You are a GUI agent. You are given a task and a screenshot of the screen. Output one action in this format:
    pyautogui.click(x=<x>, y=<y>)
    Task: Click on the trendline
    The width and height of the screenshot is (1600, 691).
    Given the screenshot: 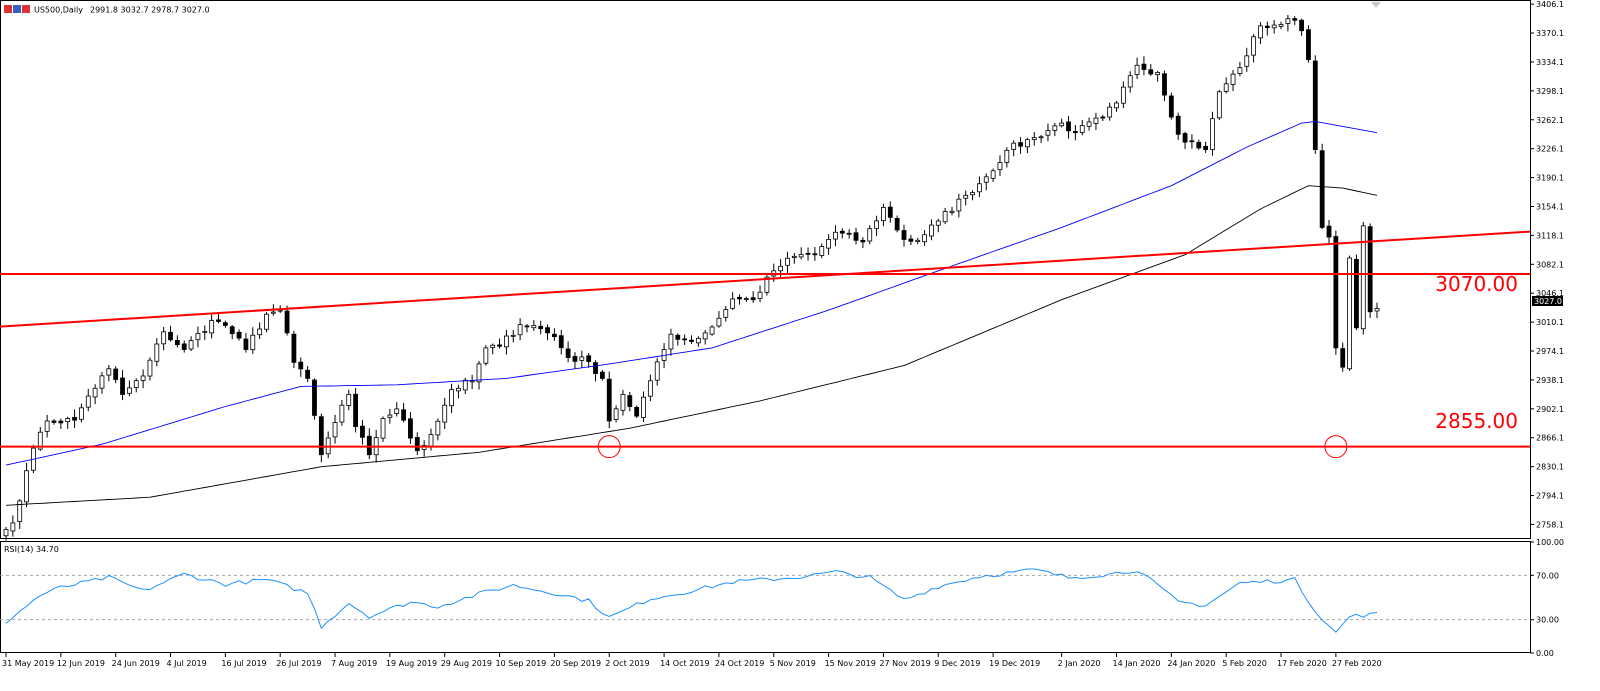 What is the action you would take?
    pyautogui.click(x=765, y=279)
    